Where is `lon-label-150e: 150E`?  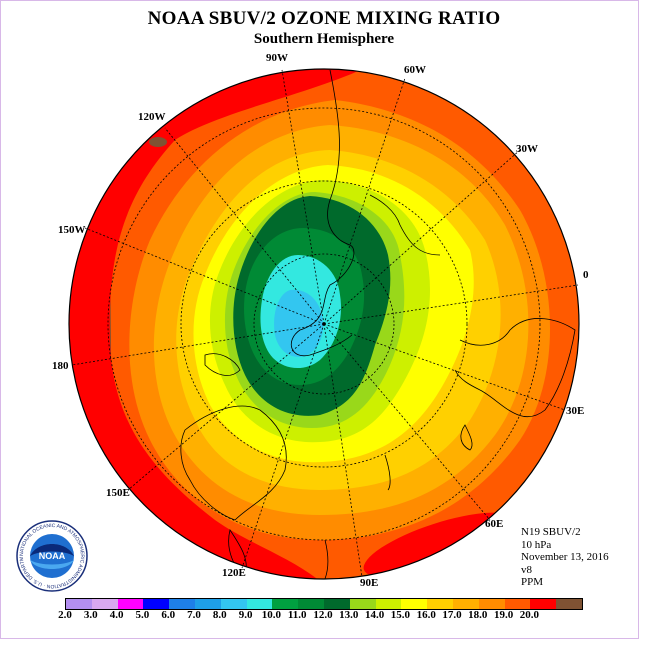
lon-label-150e: 150E is located at coordinates (118, 493).